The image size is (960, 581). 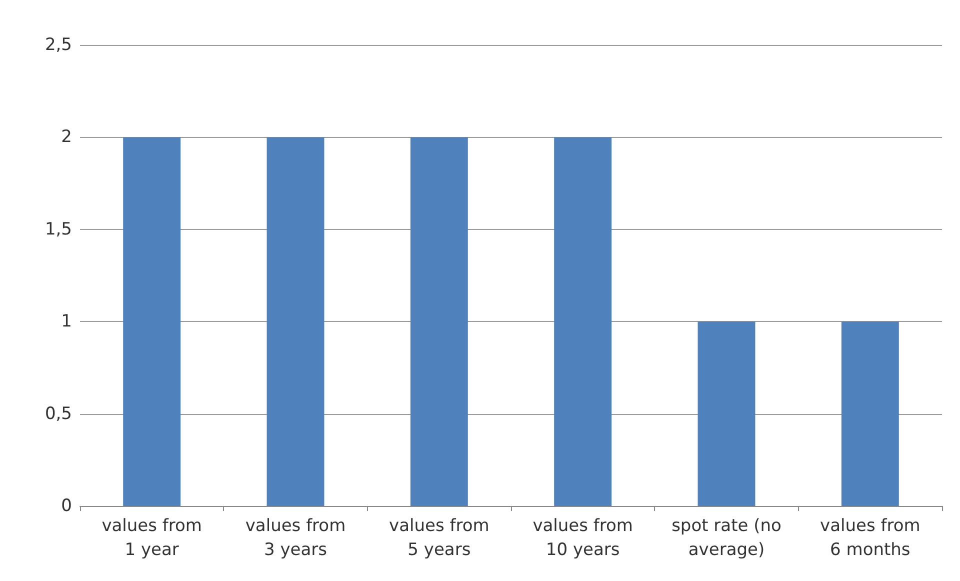 I want to click on y-tick-label: 2, so click(x=66, y=137).